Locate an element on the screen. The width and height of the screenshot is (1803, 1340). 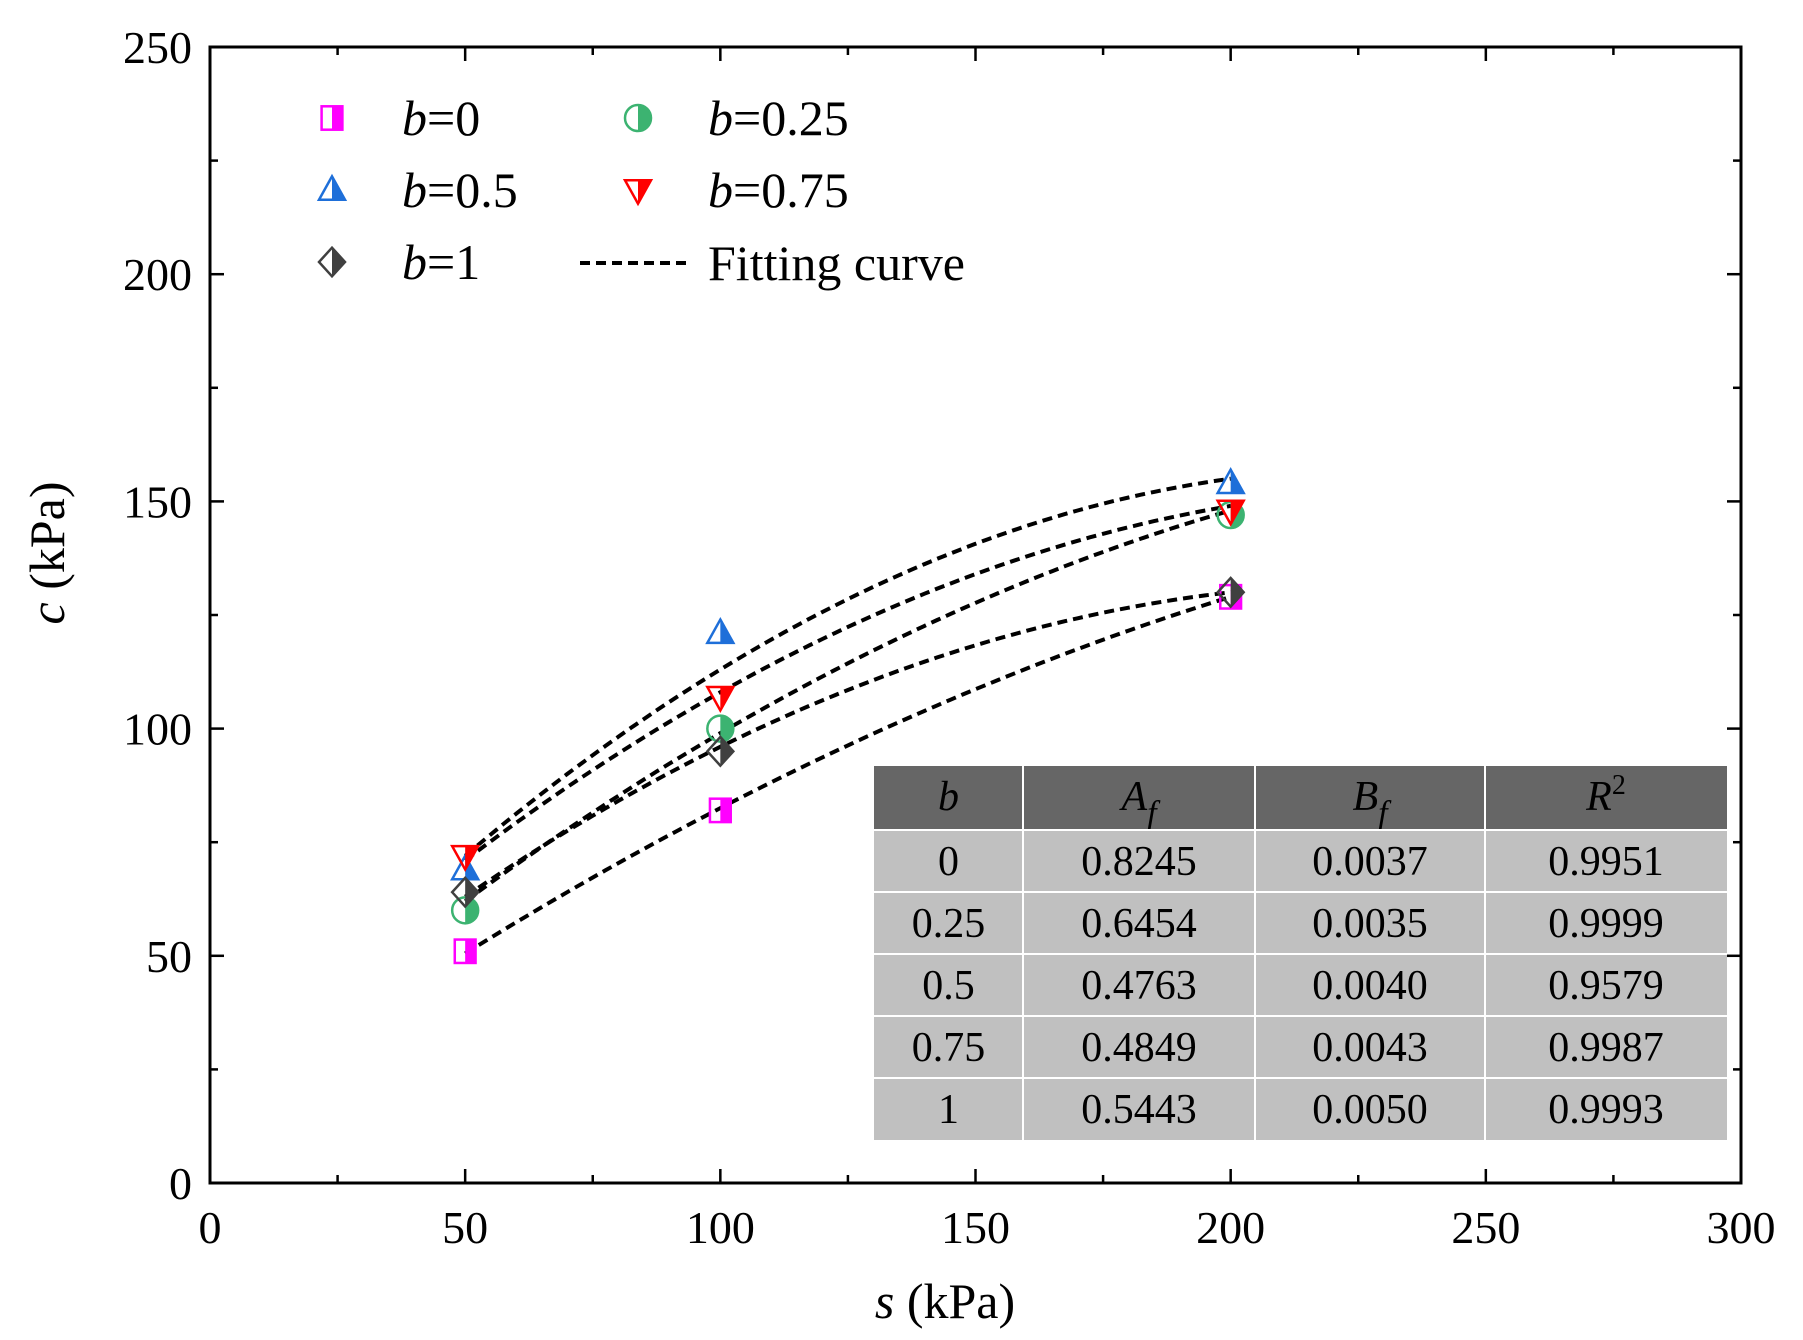
x-tick-label: 50 is located at coordinates (465, 1227).